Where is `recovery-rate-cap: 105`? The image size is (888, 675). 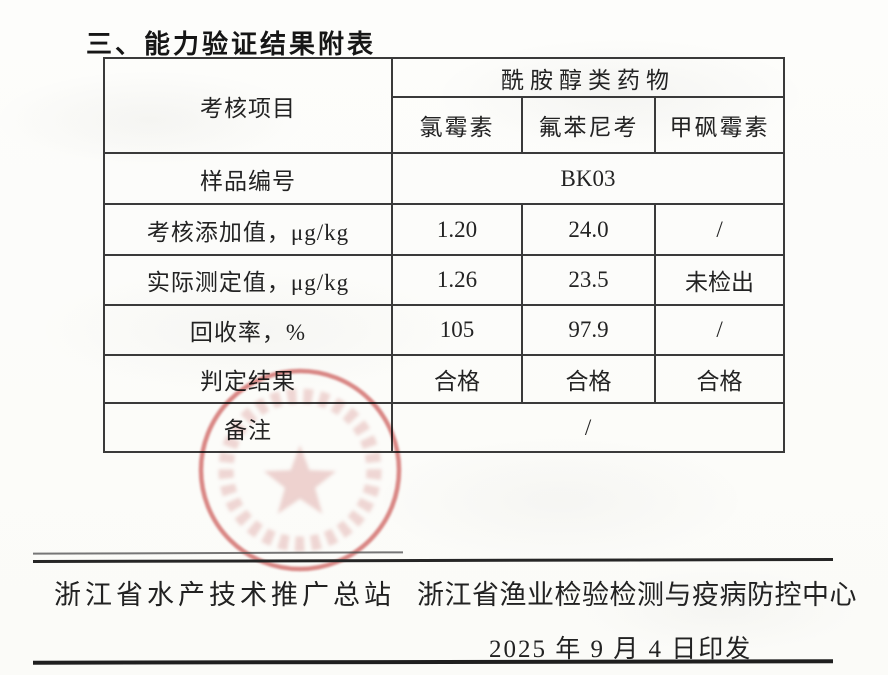
recovery-rate-cap: 105 is located at coordinates (457, 330).